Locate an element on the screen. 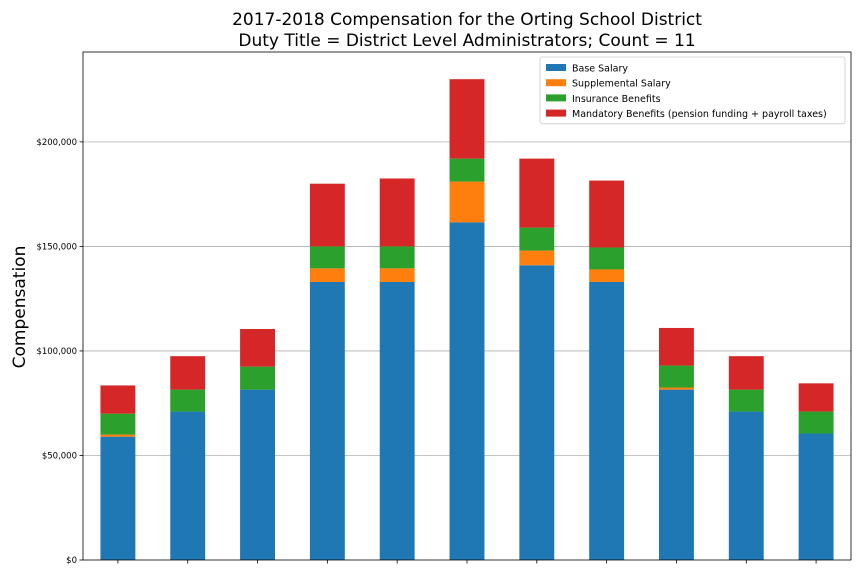  x-ticks is located at coordinates (467, 562).